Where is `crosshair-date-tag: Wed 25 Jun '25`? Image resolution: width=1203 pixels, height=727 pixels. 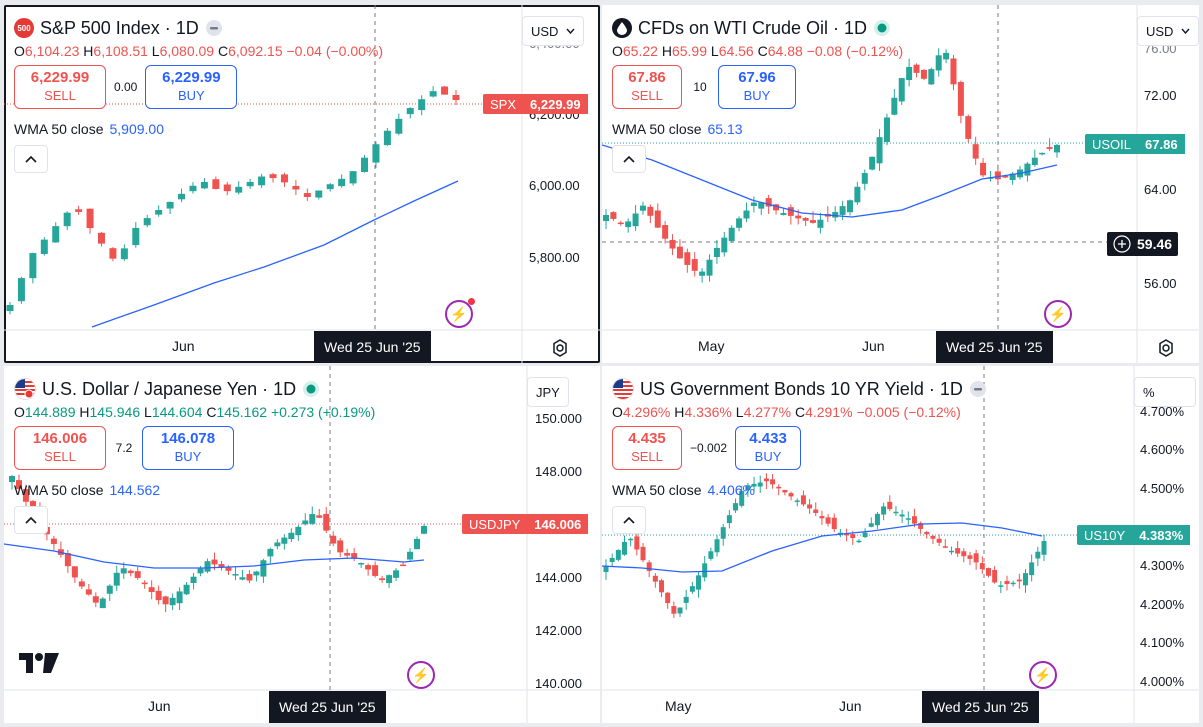 crosshair-date-tag: Wed 25 Jun '25 is located at coordinates (994, 347).